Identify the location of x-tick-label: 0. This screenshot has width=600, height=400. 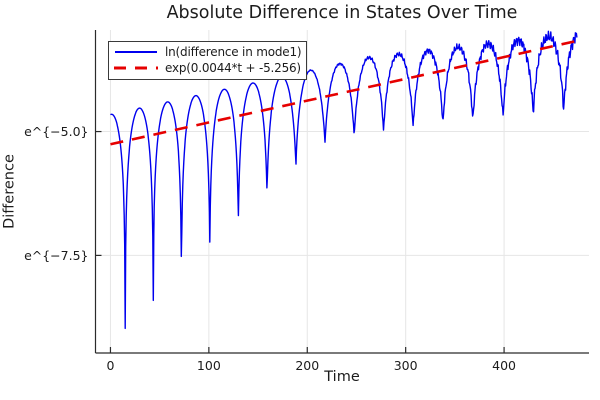
(110, 365).